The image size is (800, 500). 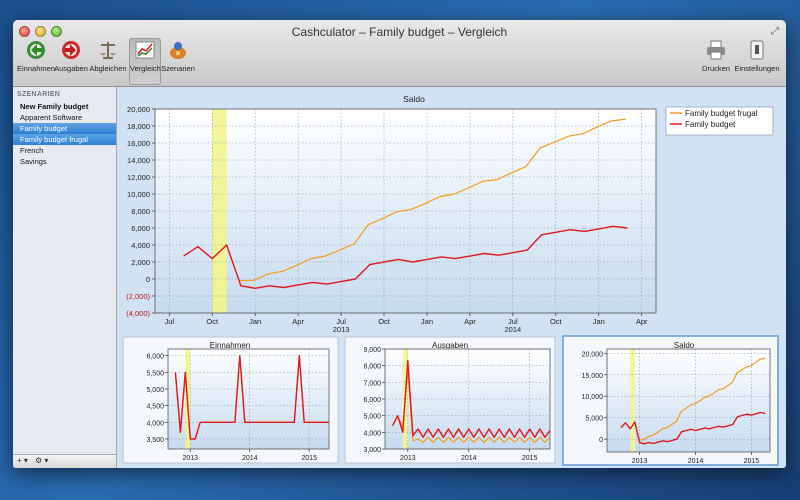 I want to click on zoom-button, so click(x=56, y=31).